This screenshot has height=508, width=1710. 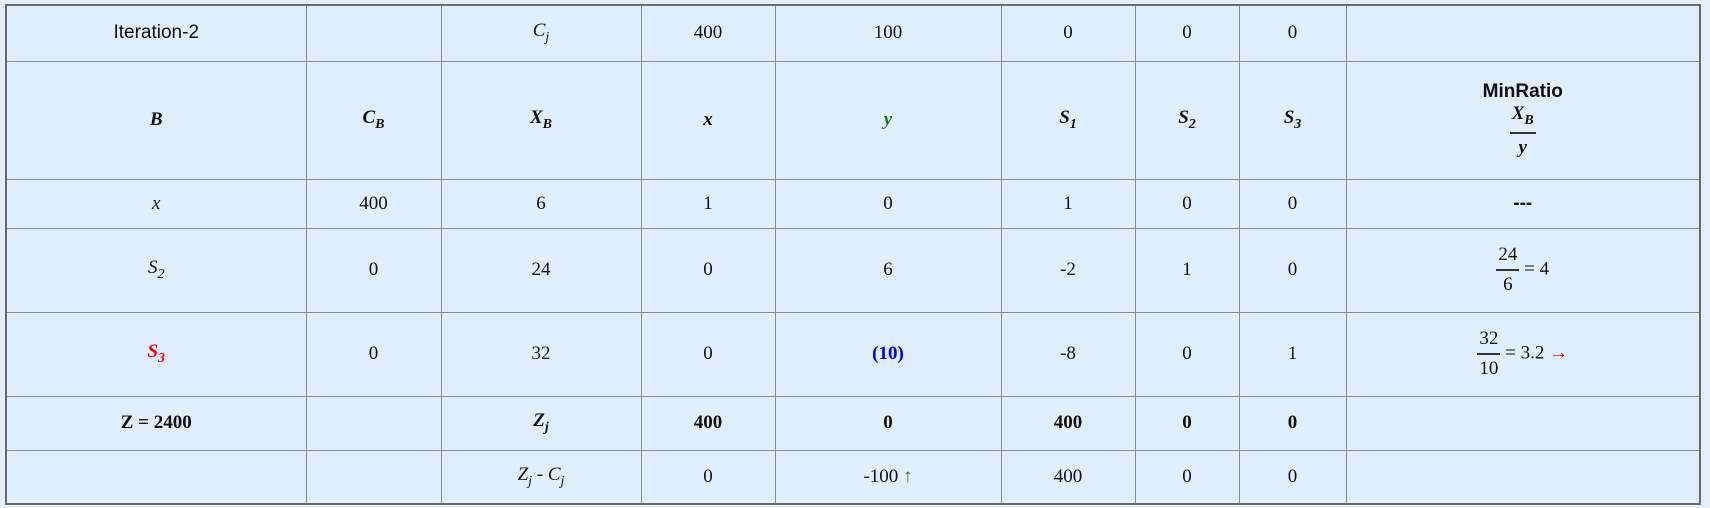 I want to click on cb-cell: 400, so click(x=373, y=203).